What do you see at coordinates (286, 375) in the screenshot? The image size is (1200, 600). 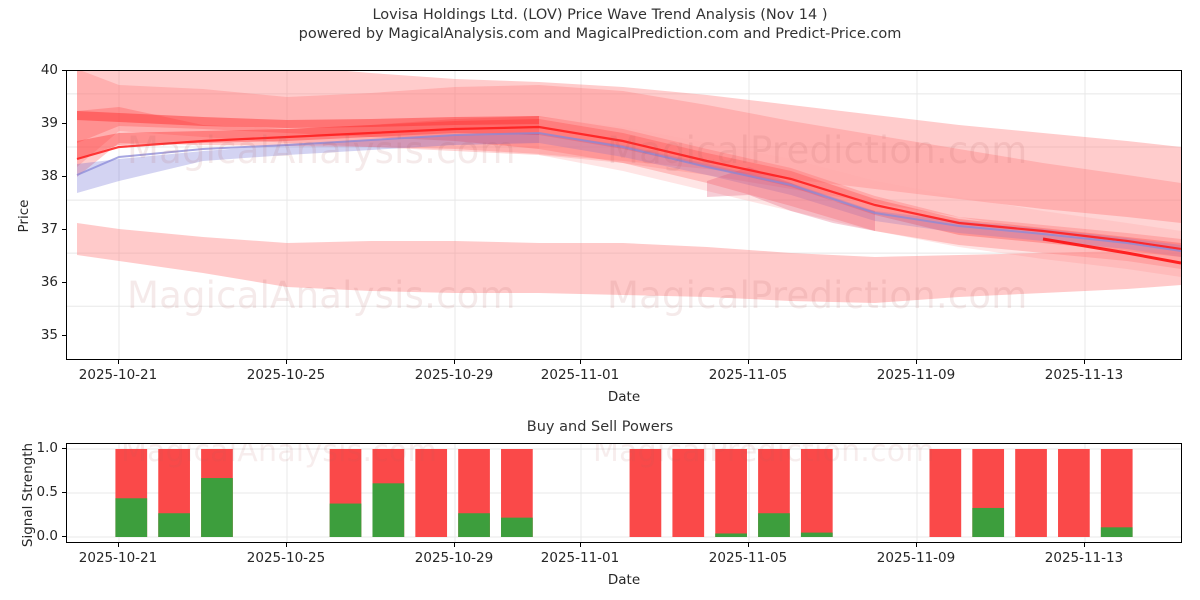 I see `price-xtick-2: 2025-10-25` at bounding box center [286, 375].